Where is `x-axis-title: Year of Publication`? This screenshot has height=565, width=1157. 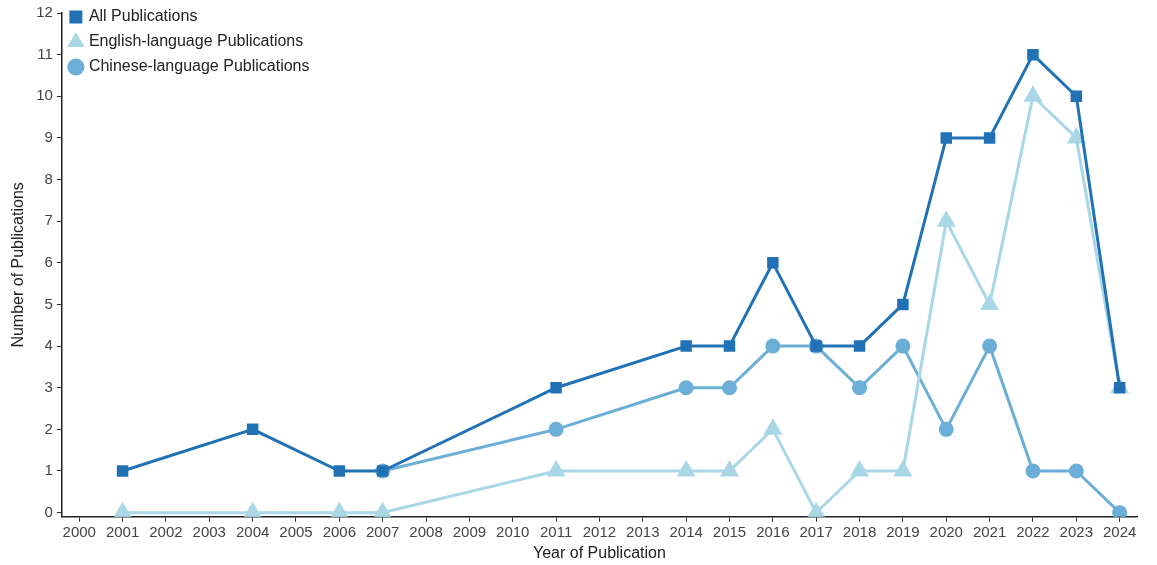
x-axis-title: Year of Publication is located at coordinates (599, 552).